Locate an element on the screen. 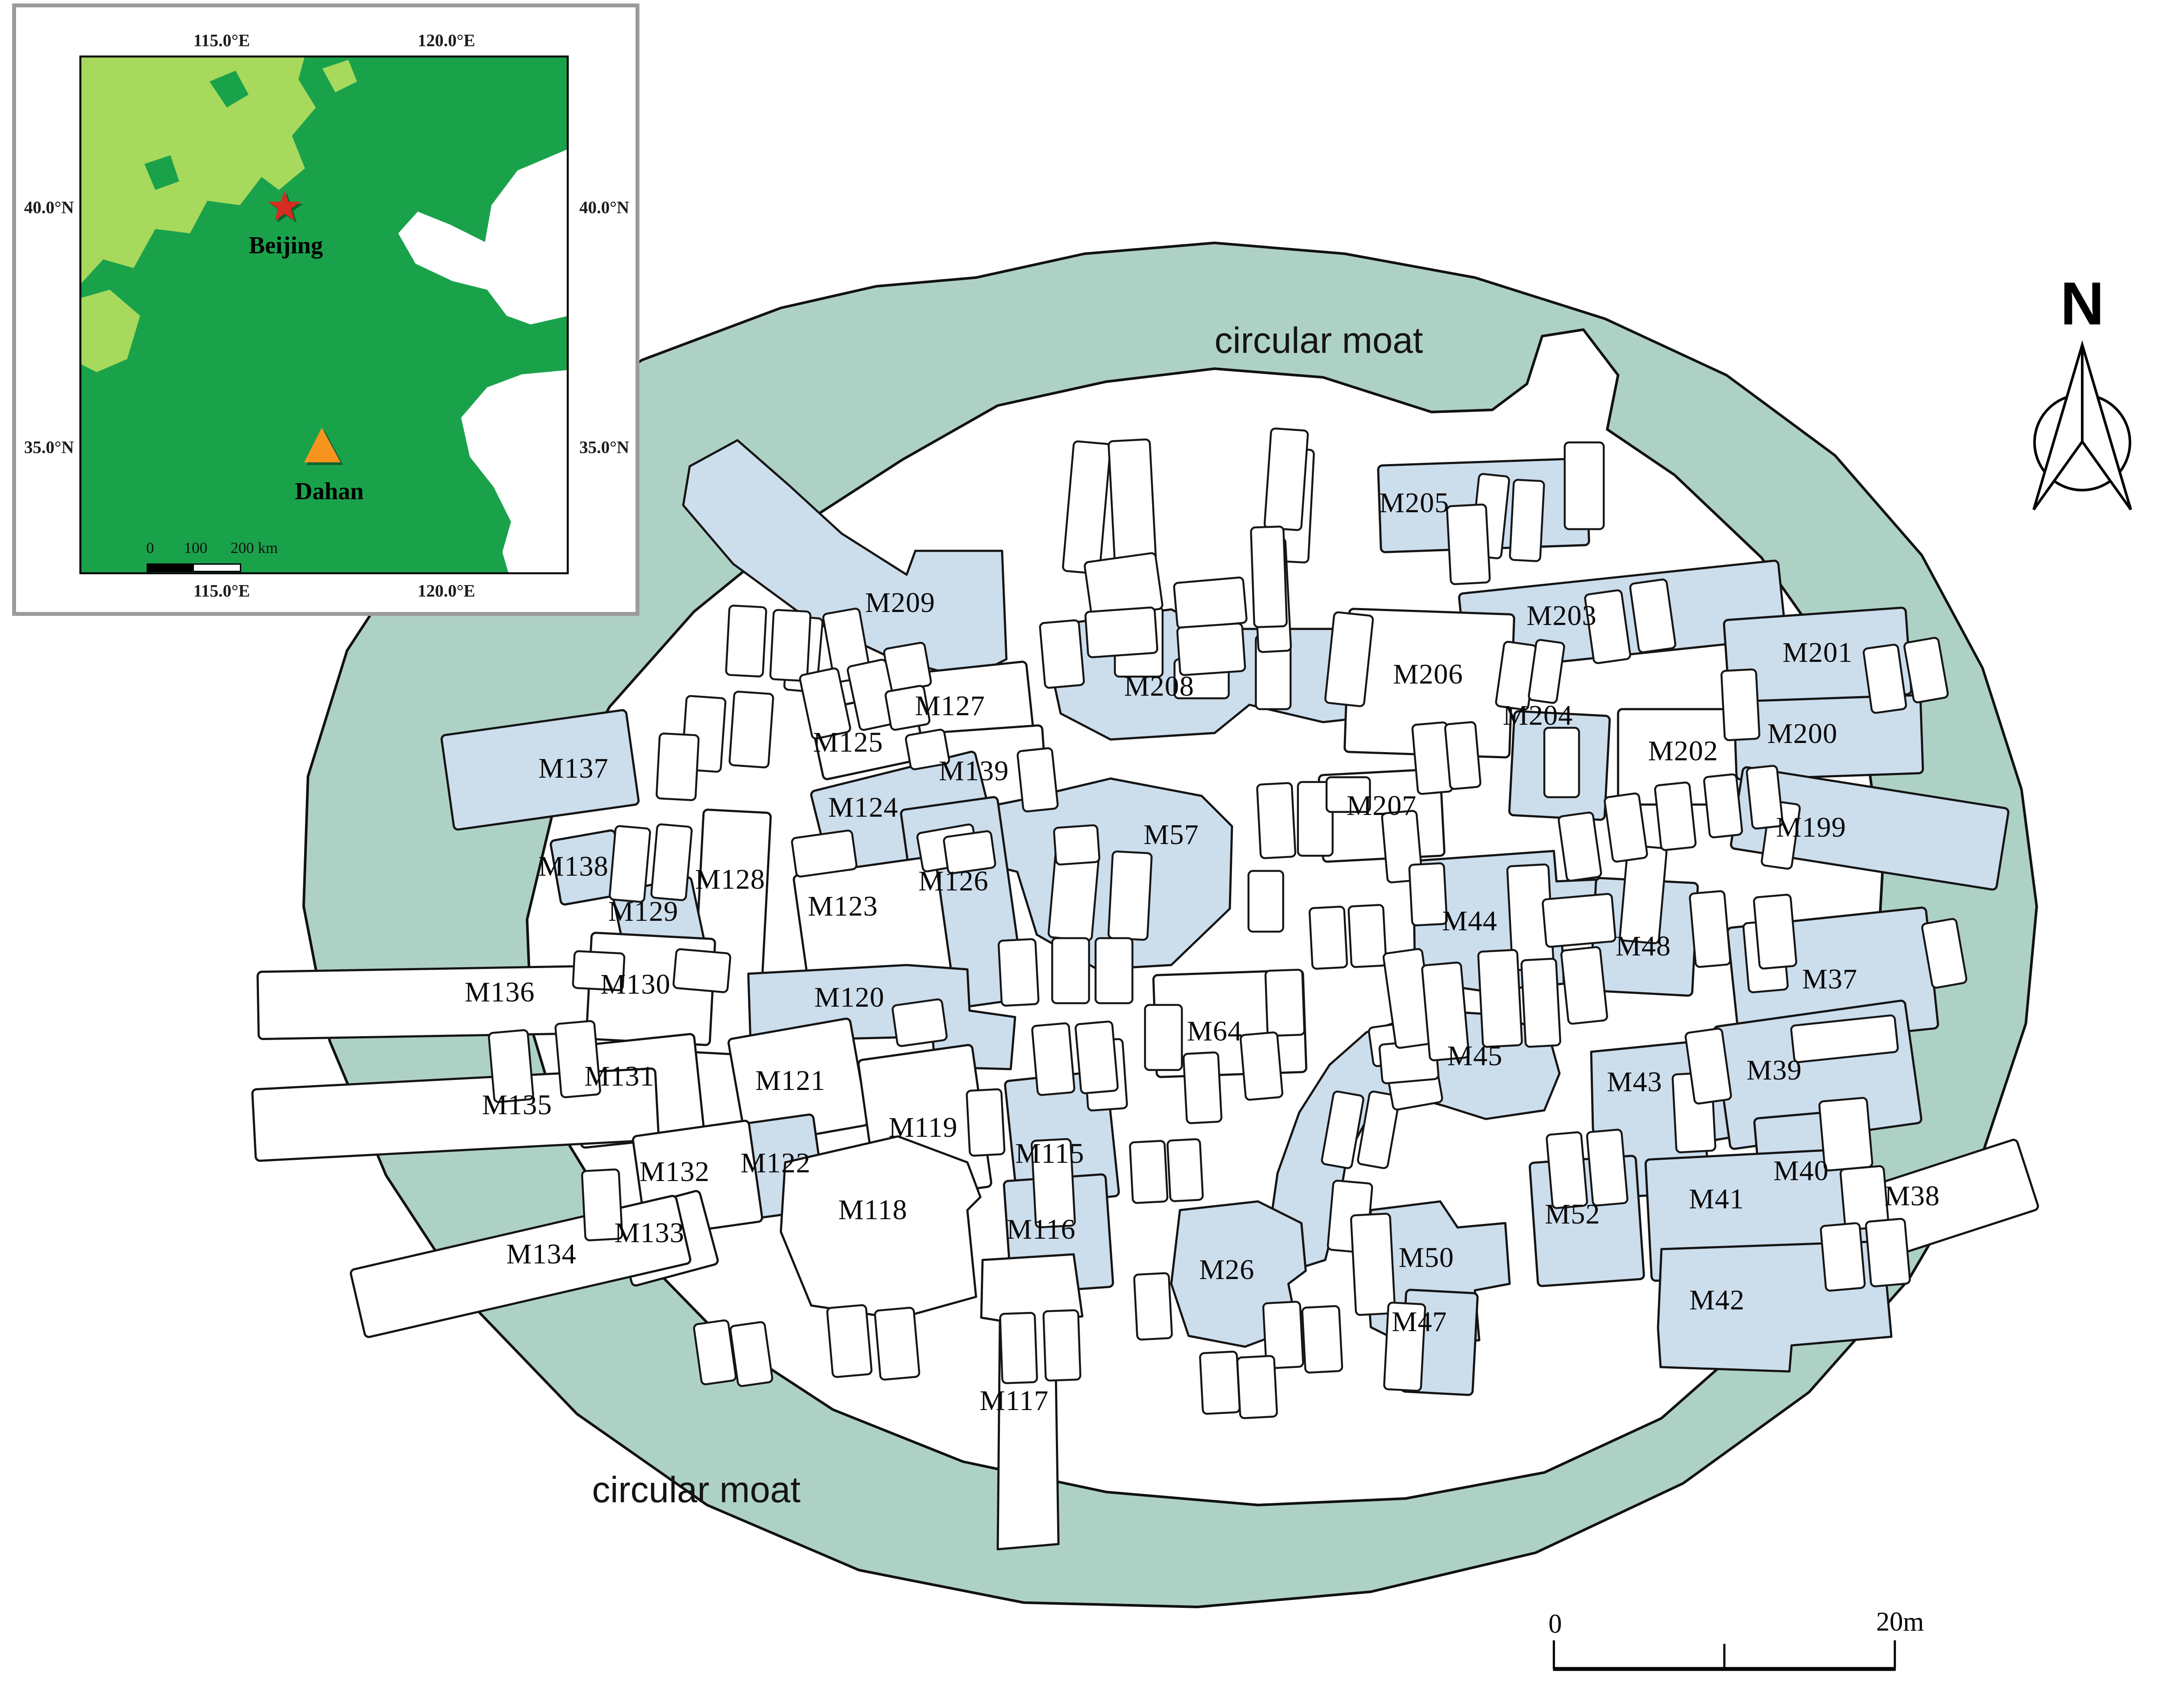  inset-scale-200km: 200 km is located at coordinates (254, 547).